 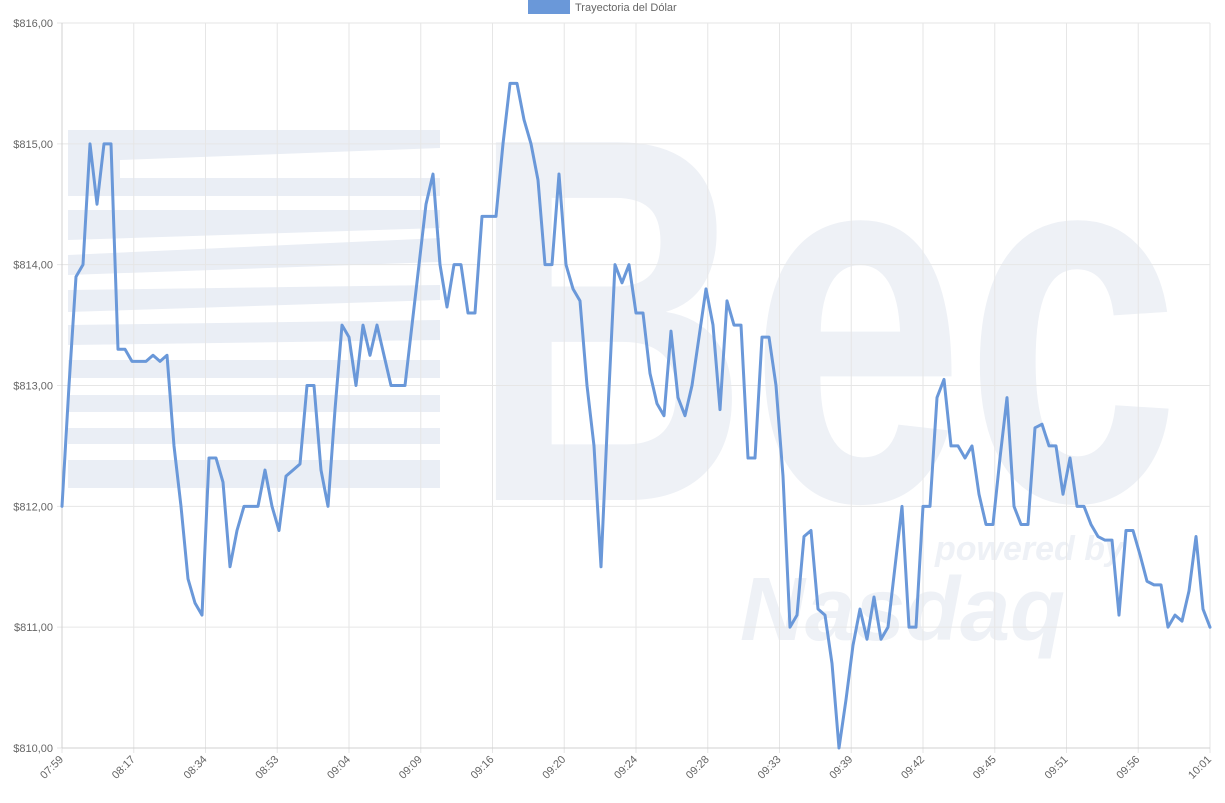 I want to click on x-tick-label: 10:01, so click(x=1200, y=768).